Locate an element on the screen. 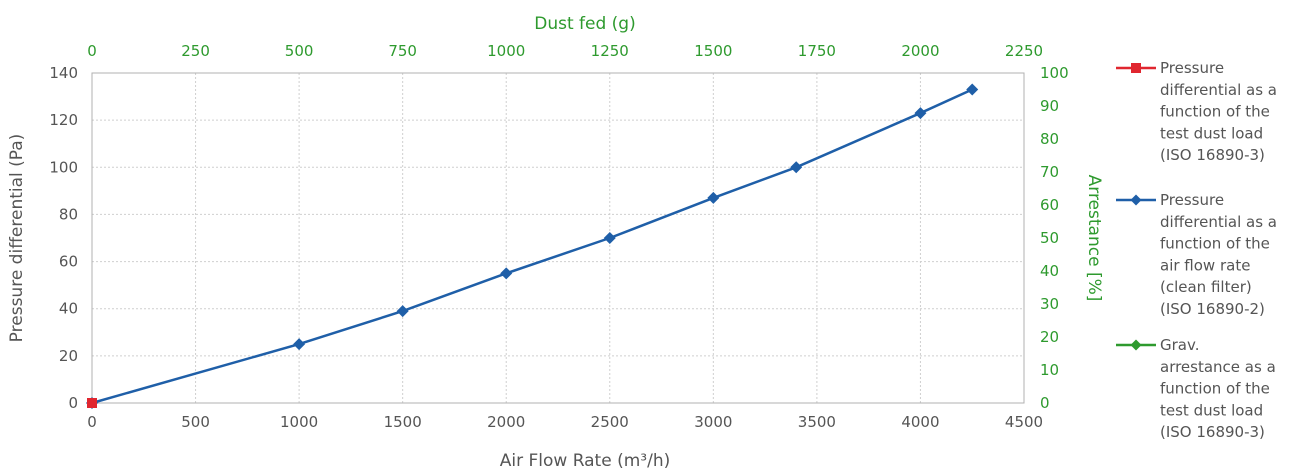 The width and height of the screenshot is (1300, 471). legend-label-1: function of the is located at coordinates (1215, 244).